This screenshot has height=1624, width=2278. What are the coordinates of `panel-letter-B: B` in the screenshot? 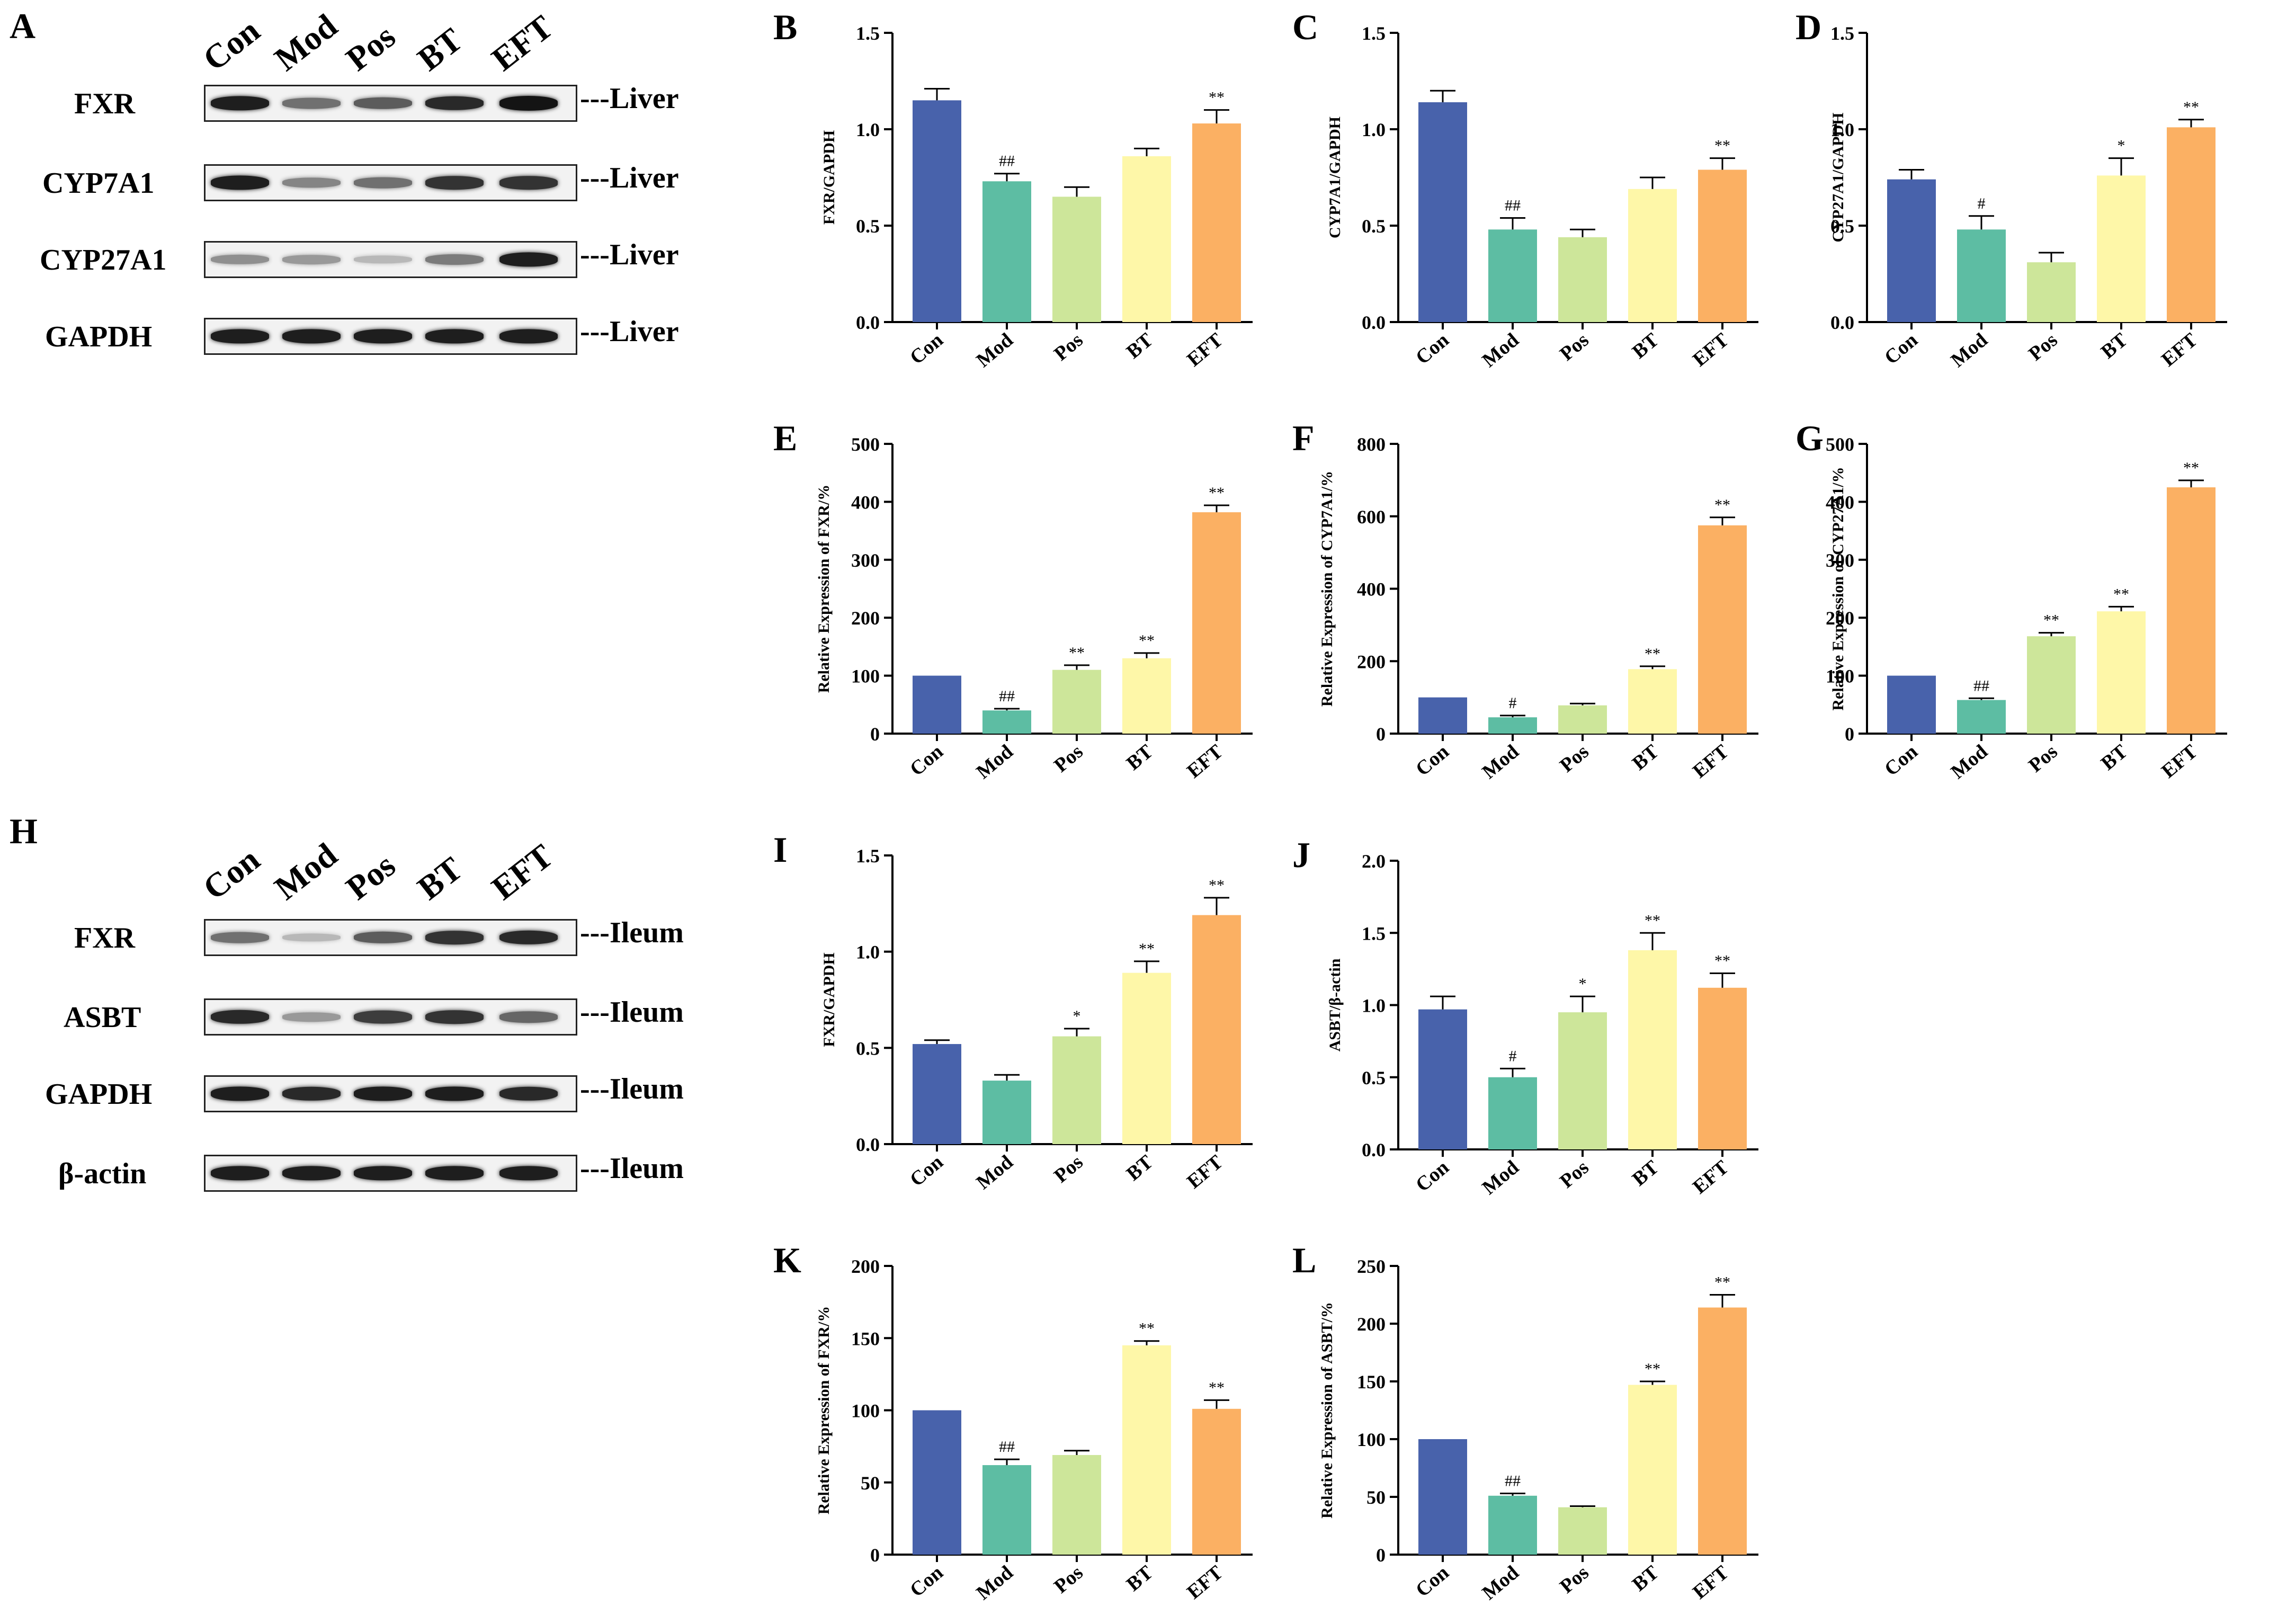 It's located at (785, 27).